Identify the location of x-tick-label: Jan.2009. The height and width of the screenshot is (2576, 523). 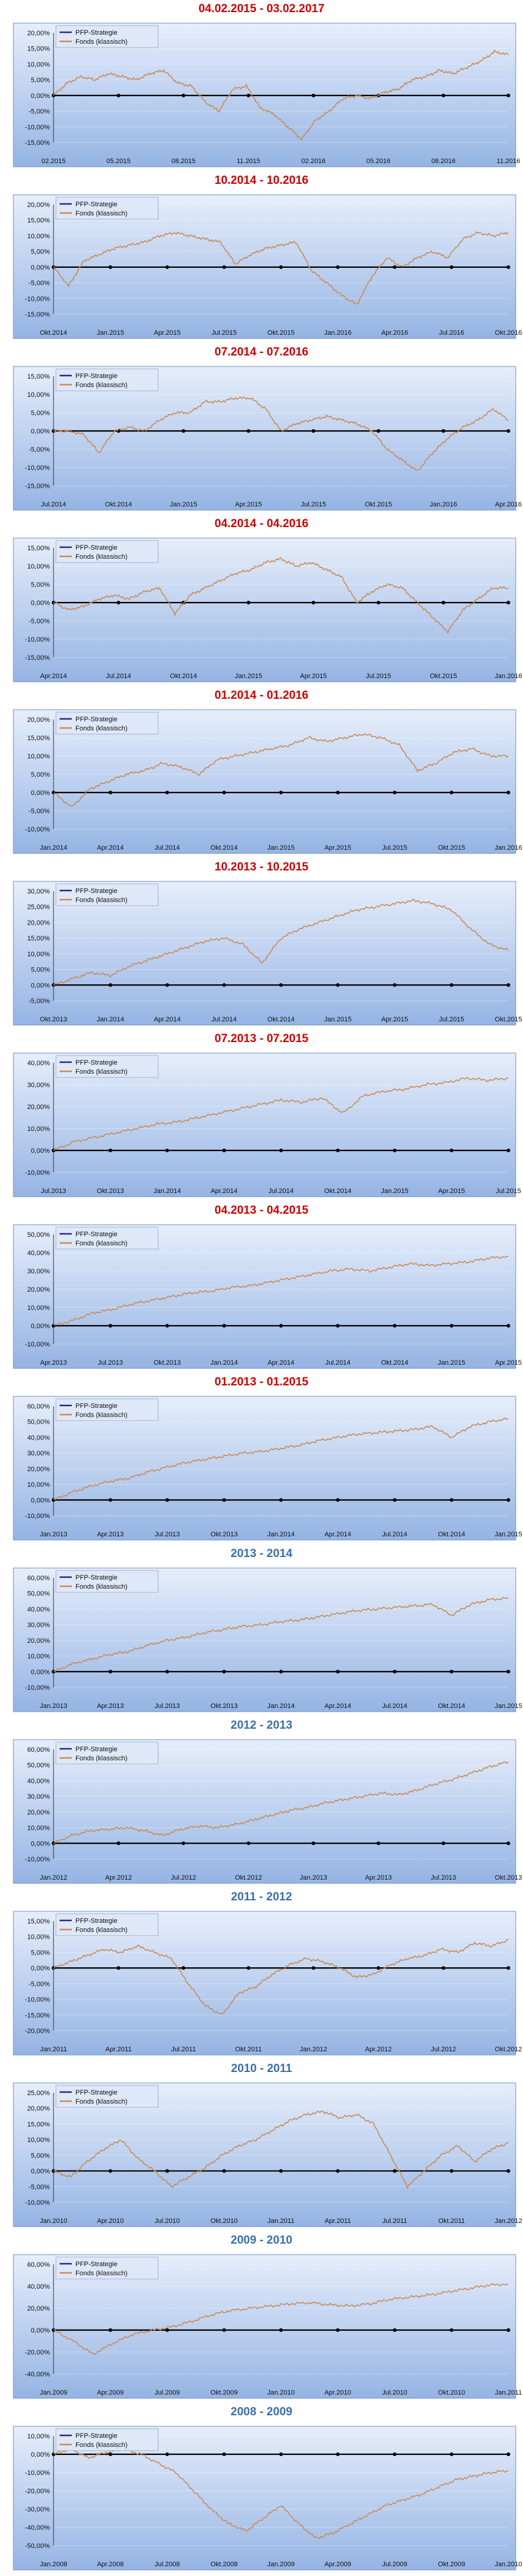
(53, 2392).